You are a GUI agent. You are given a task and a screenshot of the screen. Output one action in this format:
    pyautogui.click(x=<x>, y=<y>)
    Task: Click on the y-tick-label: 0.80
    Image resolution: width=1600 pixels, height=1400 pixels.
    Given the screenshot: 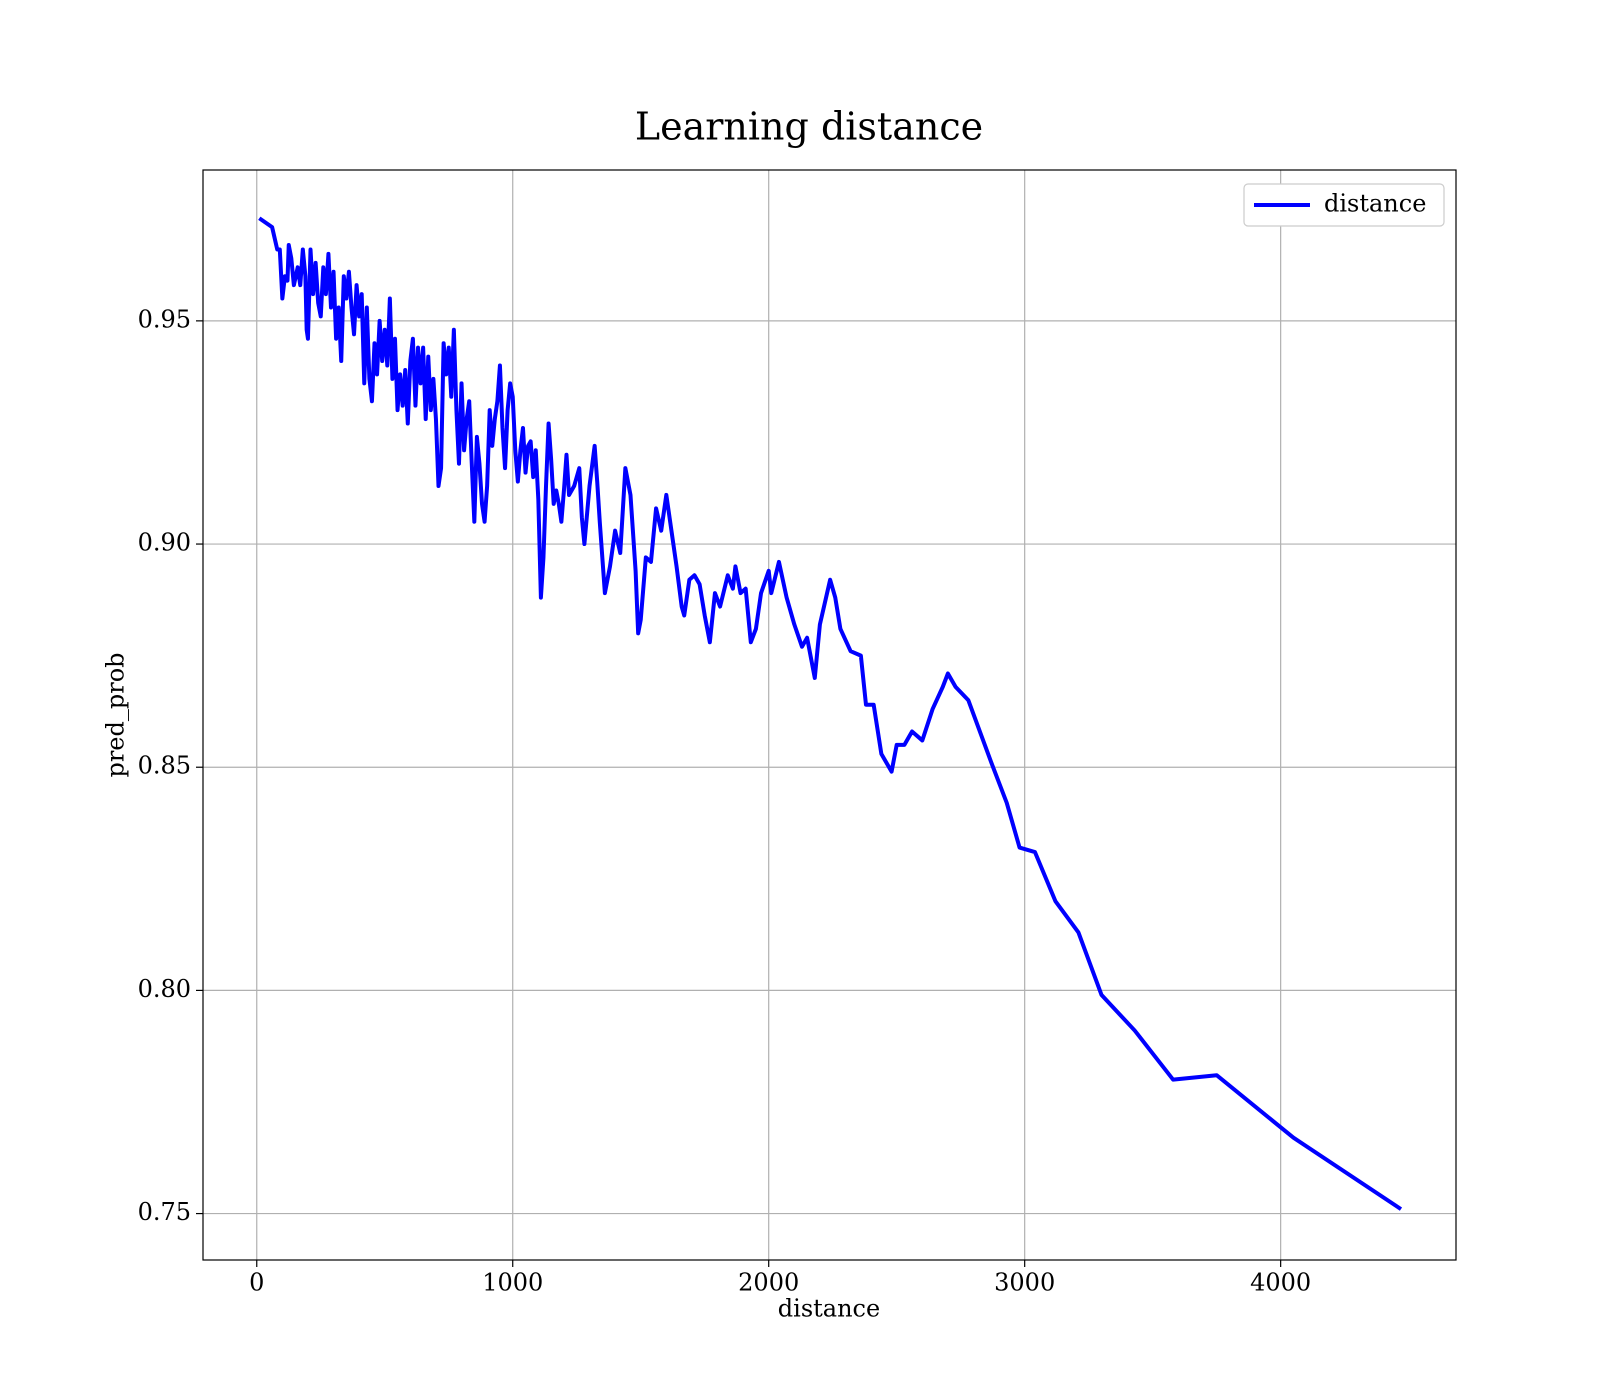 What is the action you would take?
    pyautogui.click(x=164, y=989)
    